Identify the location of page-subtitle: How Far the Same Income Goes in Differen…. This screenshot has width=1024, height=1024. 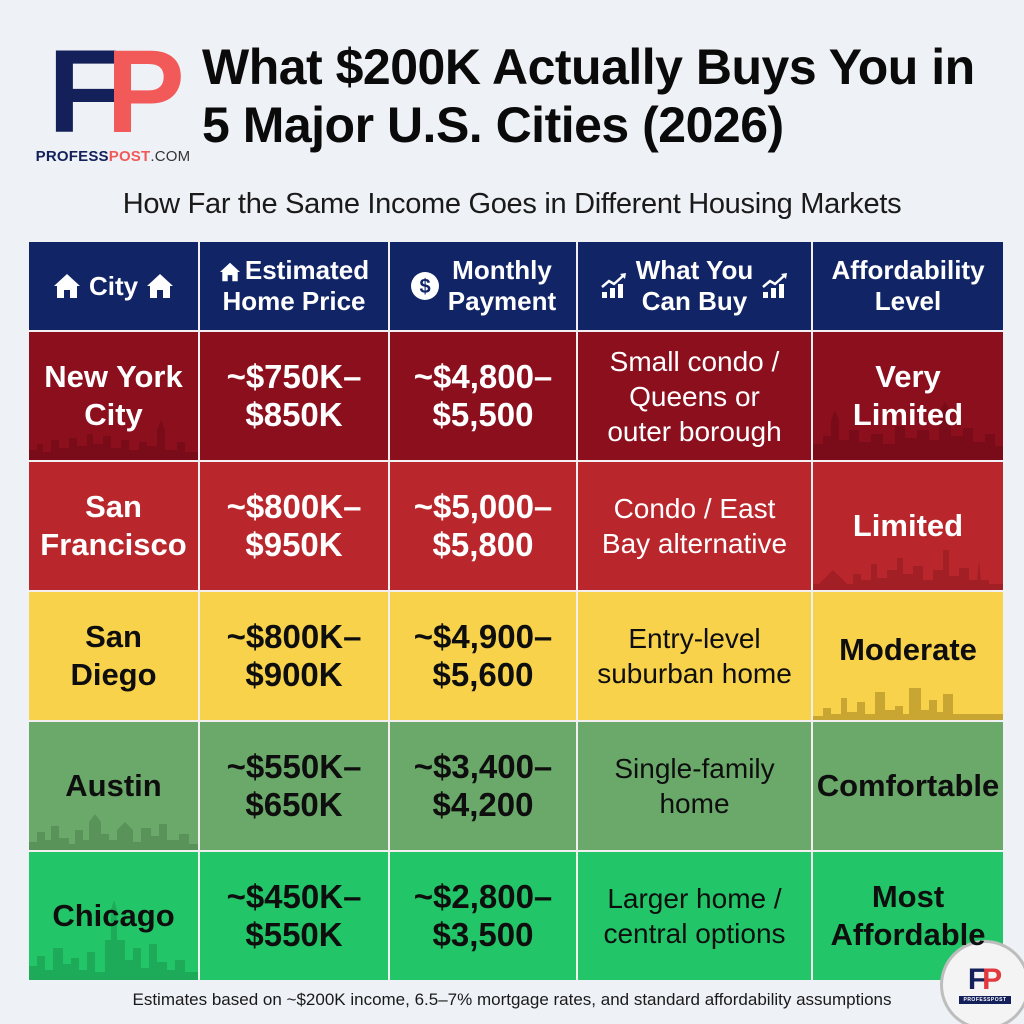
(512, 204).